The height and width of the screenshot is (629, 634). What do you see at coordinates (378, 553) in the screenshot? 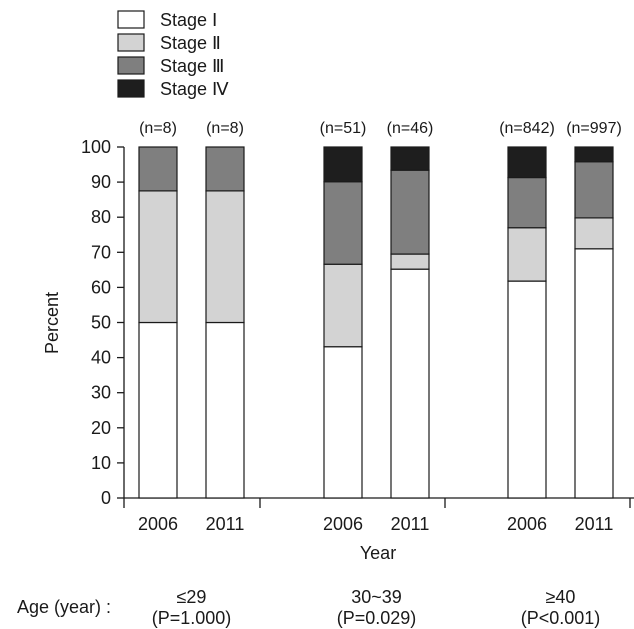
I see `x-axis-title: Year` at bounding box center [378, 553].